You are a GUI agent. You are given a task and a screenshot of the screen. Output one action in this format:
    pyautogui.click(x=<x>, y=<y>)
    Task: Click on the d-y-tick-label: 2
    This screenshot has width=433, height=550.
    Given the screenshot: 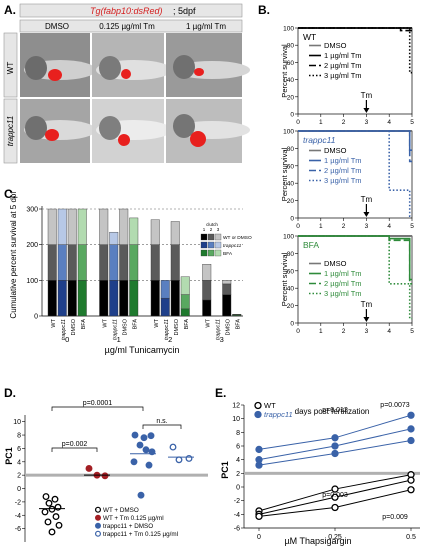 What is the action you would take?
    pyautogui.click(x=19, y=476)
    